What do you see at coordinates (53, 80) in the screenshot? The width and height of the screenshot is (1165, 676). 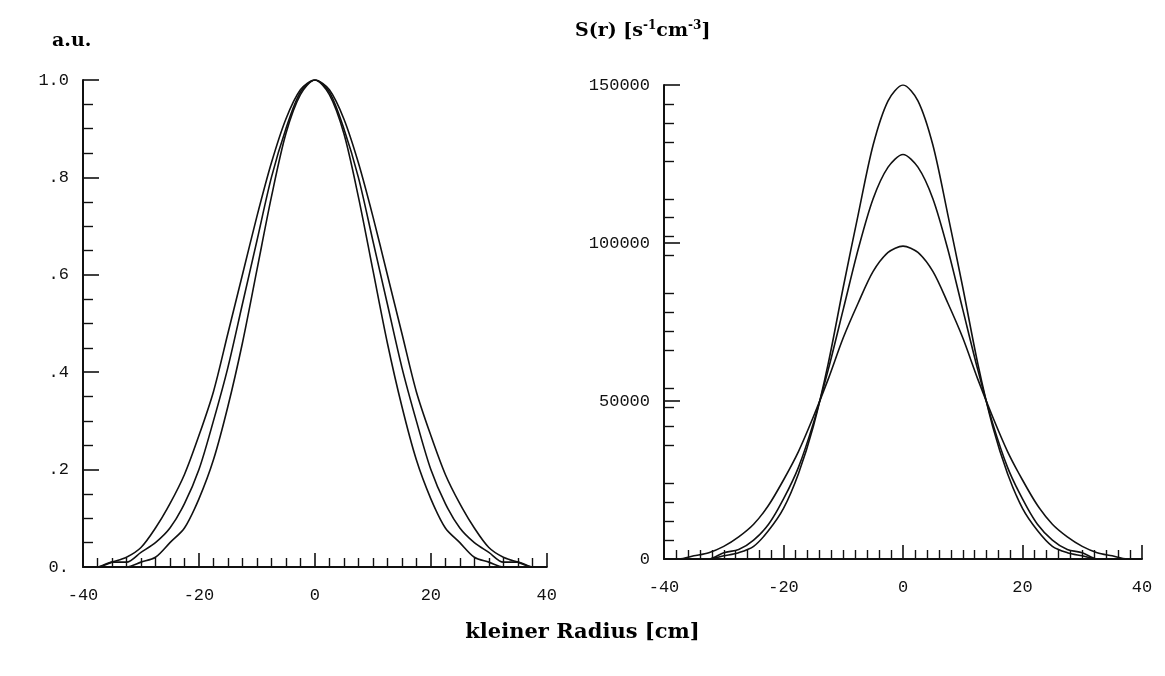 I see `y-tick-label: 1.0` at bounding box center [53, 80].